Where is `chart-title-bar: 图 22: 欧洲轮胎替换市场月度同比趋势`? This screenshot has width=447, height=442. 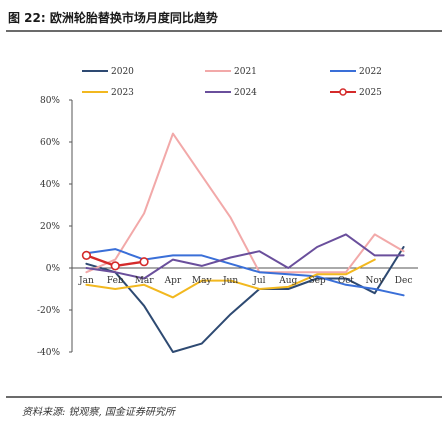
chart-title-bar: 图 22: 欧洲轮胎替换市场月度同比趋势 is located at coordinates (223, 17).